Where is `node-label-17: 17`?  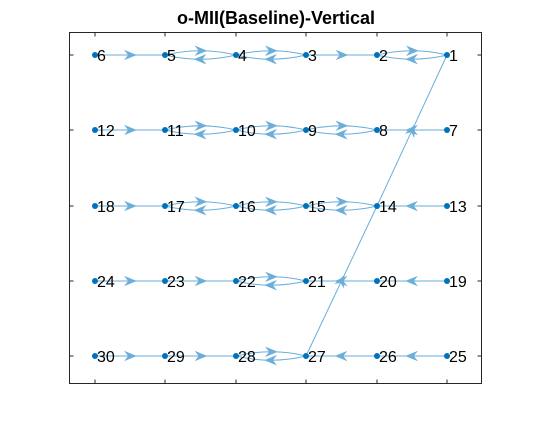
node-label-17: 17 is located at coordinates (176, 207).